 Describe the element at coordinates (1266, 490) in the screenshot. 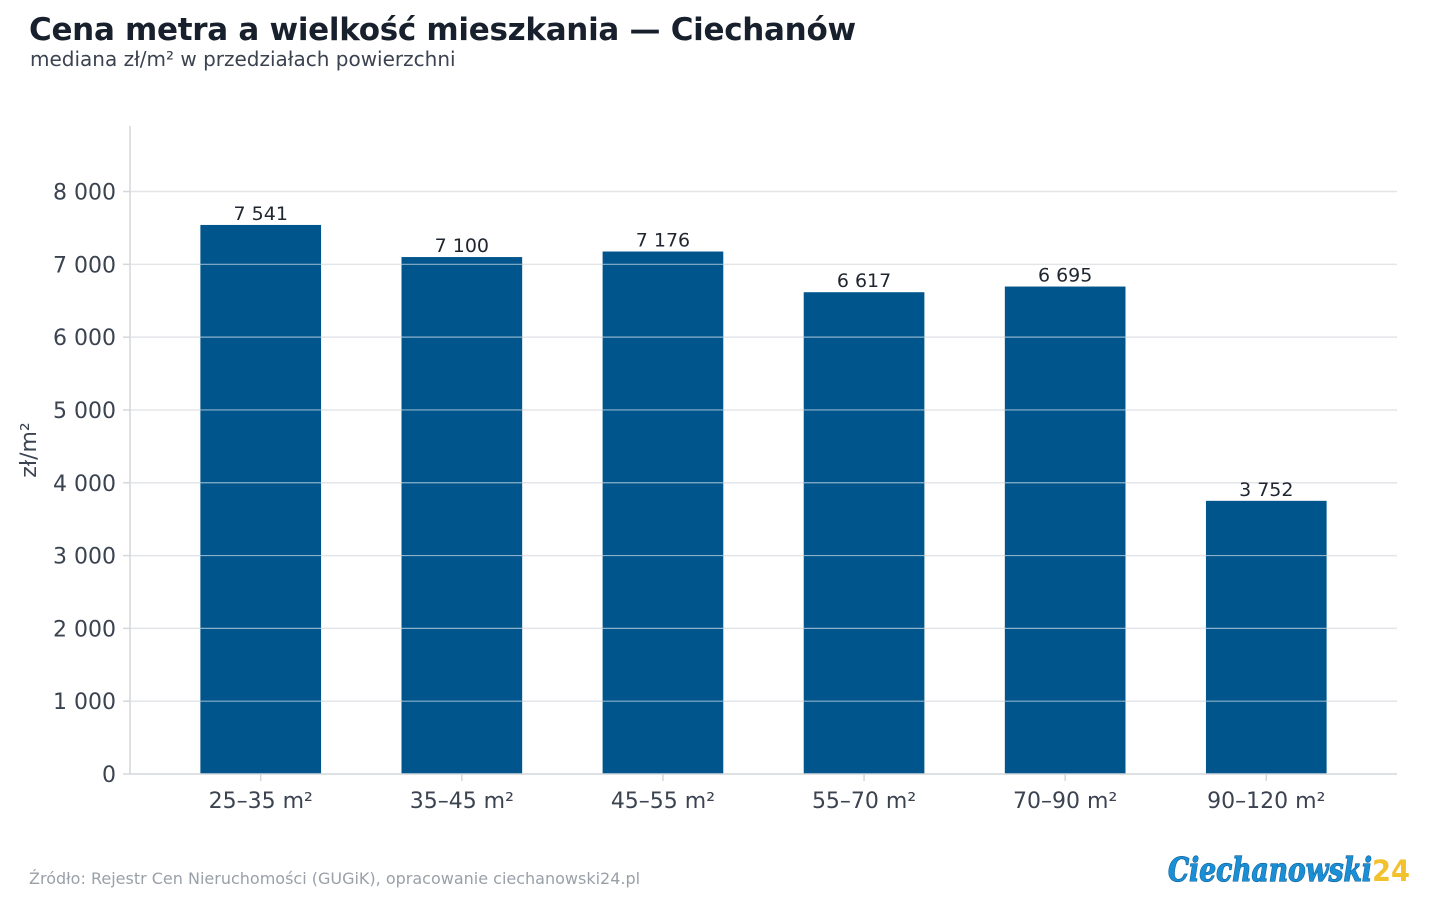

I see `bar-value-label: 3 752` at that location.